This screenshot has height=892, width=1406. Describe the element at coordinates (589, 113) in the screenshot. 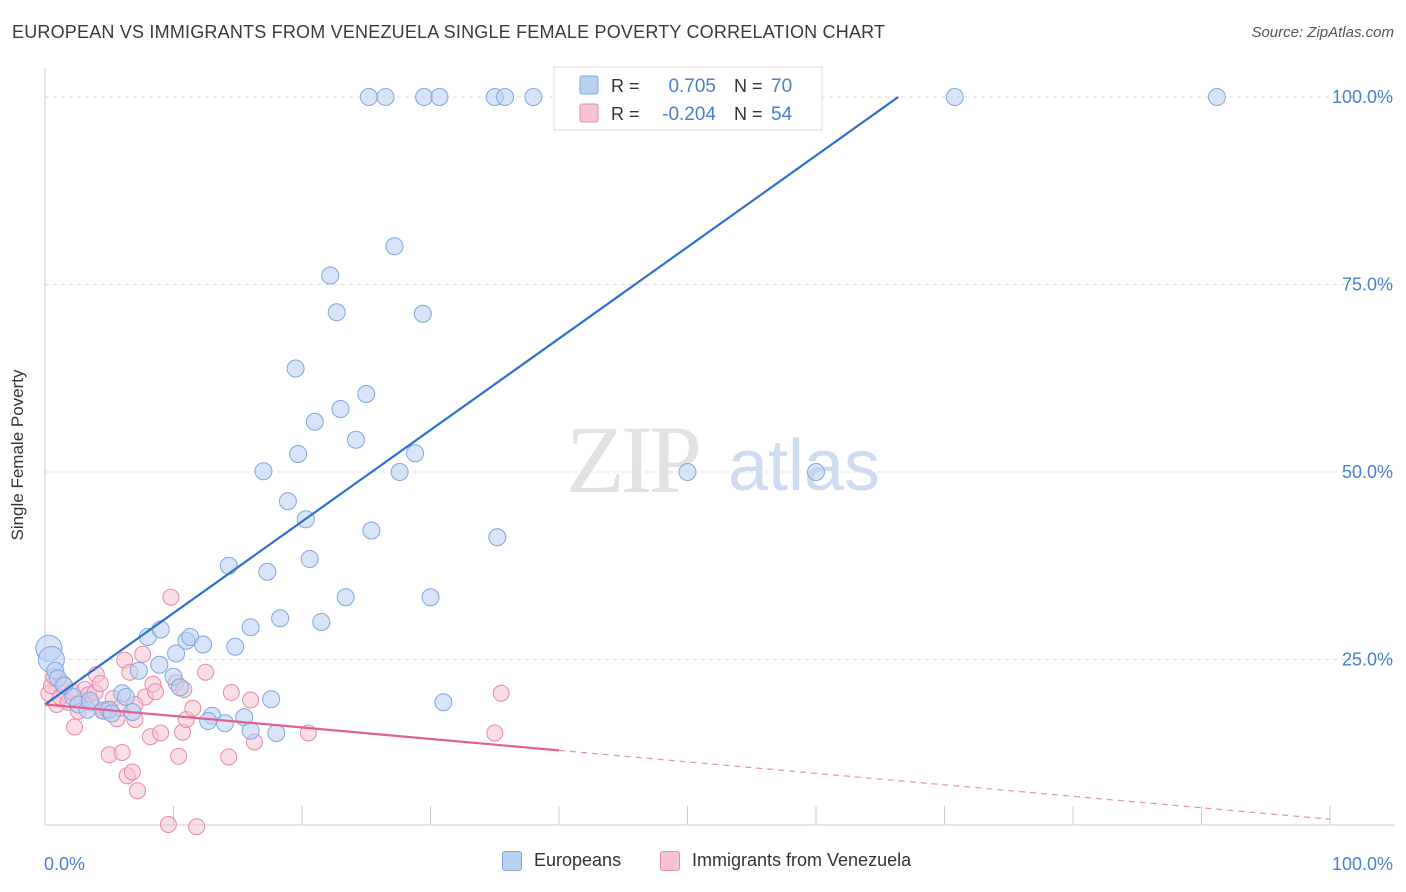

I see `stats-swatch-venezuela` at that location.